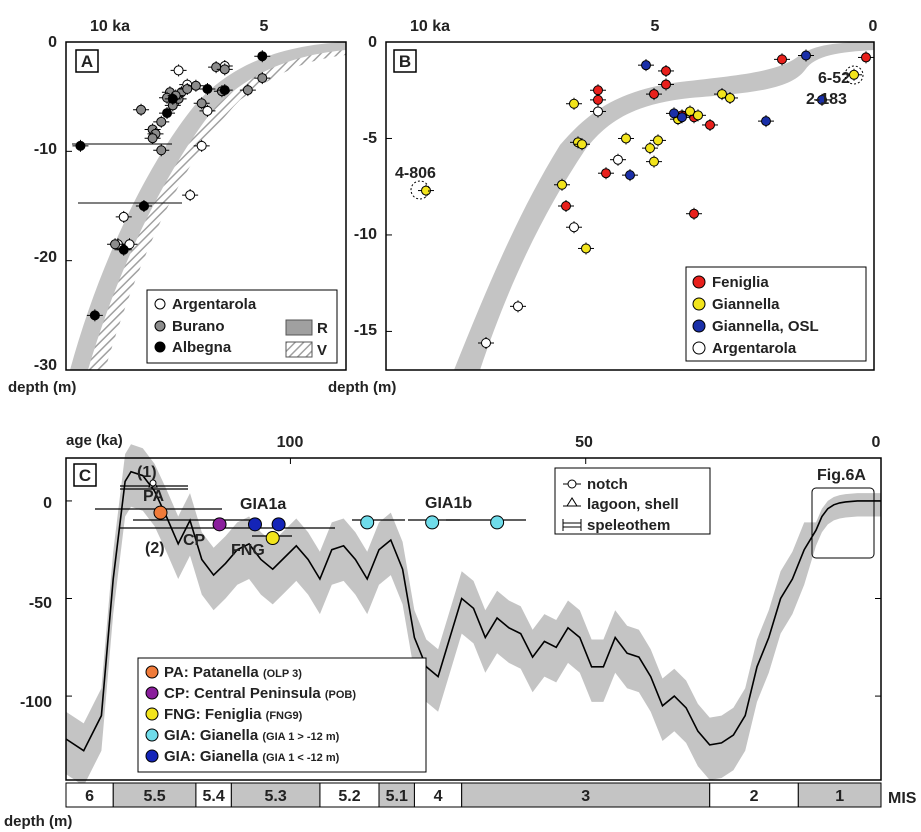 Image resolution: width=921 pixels, height=832 pixels. I want to click on c-points, so click(329, 525).